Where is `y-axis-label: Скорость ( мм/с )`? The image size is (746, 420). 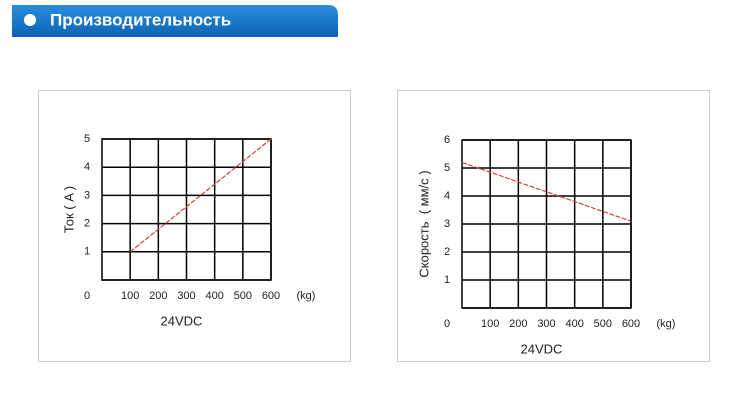
y-axis-label: Скорость ( мм/с ) is located at coordinates (423, 223).